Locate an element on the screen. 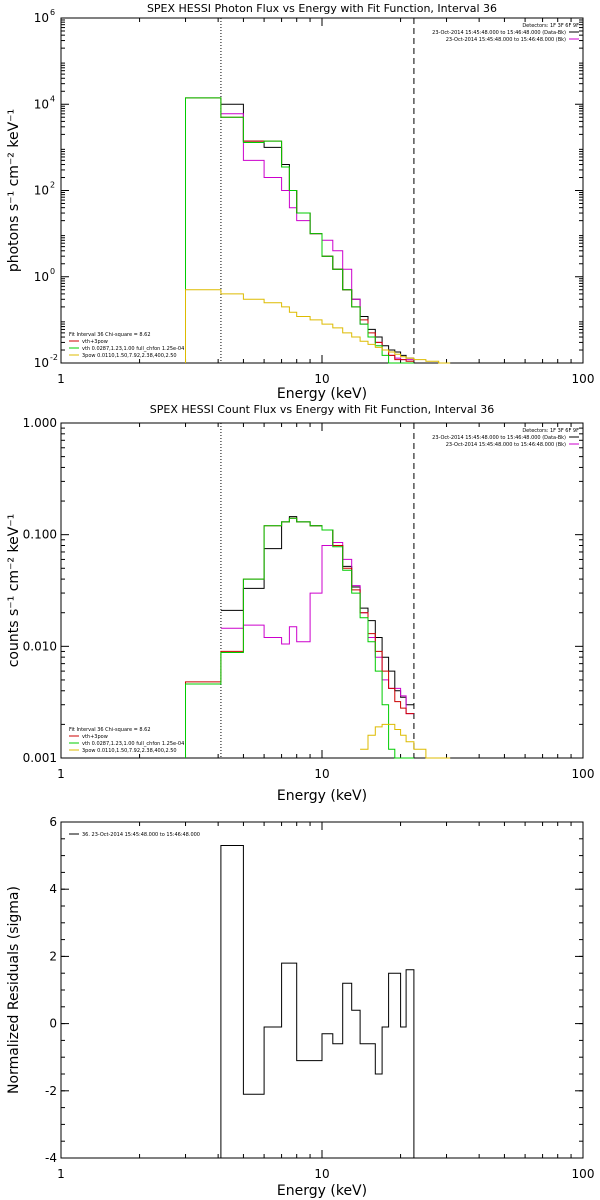 The image size is (600, 1200). y-tick-exponent: 0 is located at coordinates (52, 271).